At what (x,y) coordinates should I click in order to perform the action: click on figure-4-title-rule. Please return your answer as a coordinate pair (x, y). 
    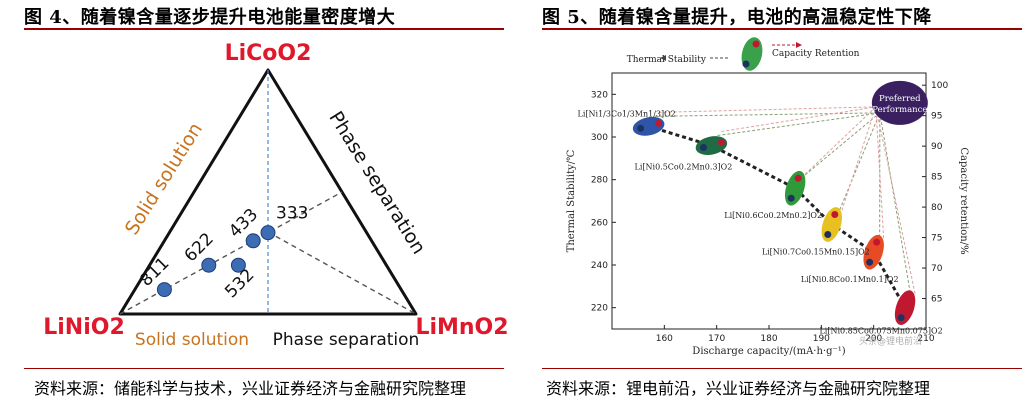
    Looking at the image, I should click on (264, 29).